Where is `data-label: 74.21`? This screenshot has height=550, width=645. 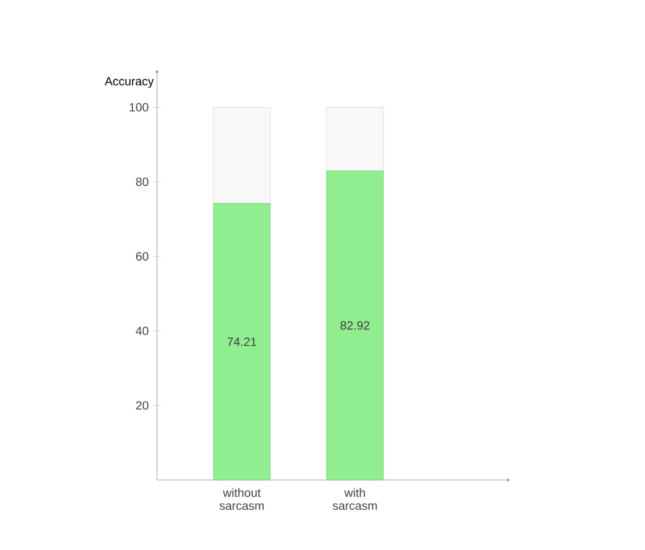
data-label: 74.21 is located at coordinates (242, 342).